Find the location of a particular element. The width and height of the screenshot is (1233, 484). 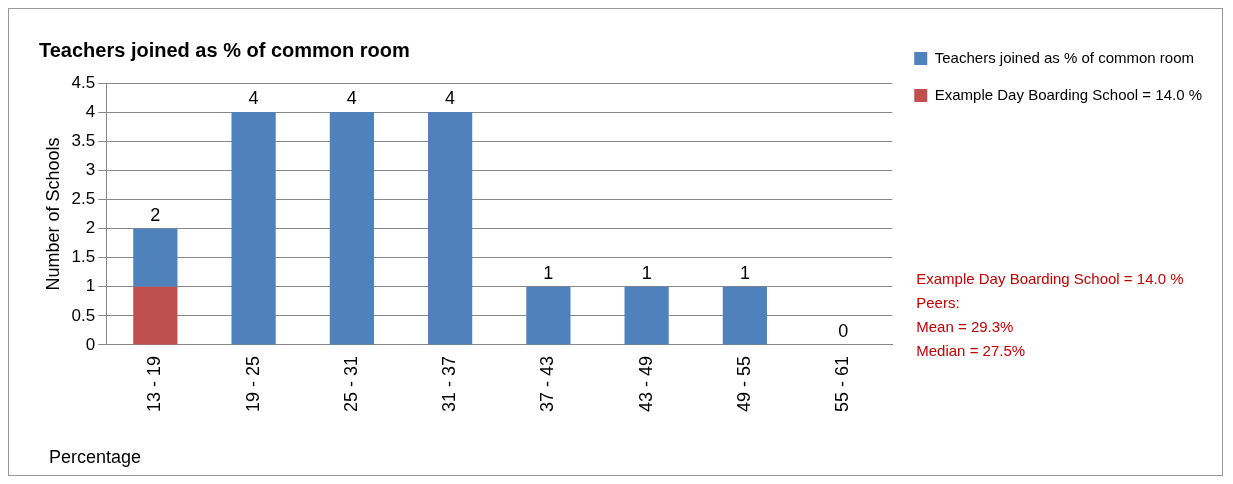

text: Median = 27.5% is located at coordinates (971, 350).